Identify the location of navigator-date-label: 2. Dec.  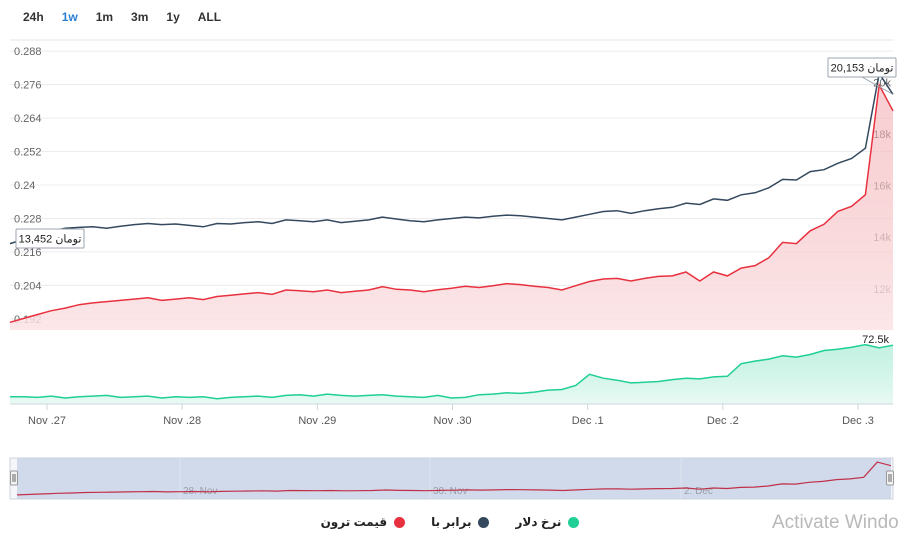
(698, 491).